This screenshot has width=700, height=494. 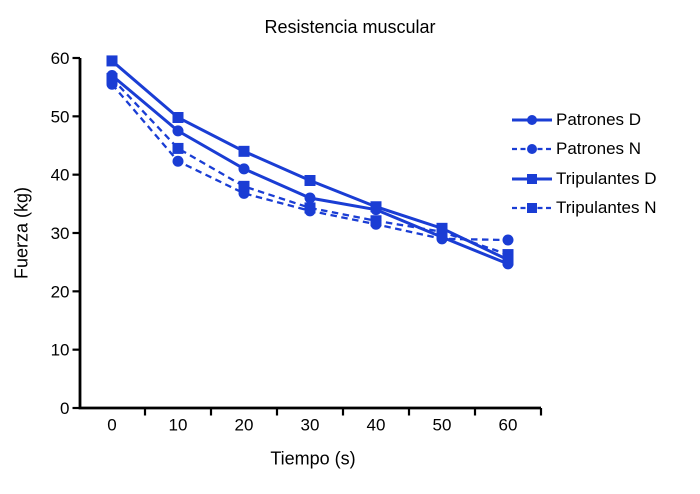 I want to click on x-axis-label: Tiempo (s), so click(x=313, y=458).